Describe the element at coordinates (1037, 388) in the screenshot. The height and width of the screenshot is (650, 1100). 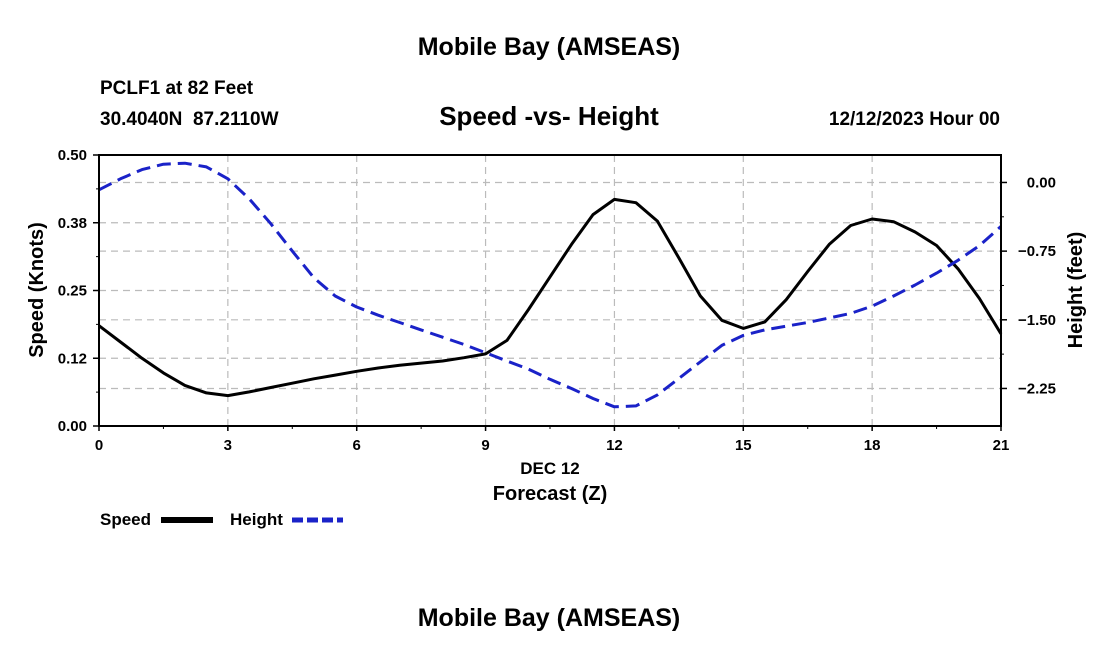
I see `y2-tick-label: −2.25` at that location.